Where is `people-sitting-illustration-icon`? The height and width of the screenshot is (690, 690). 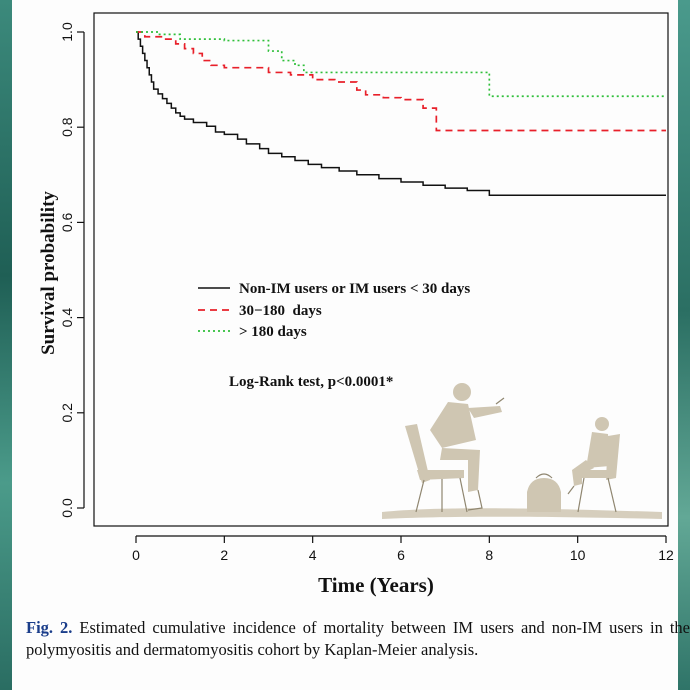 people-sitting-illustration-icon is located at coordinates (522, 451).